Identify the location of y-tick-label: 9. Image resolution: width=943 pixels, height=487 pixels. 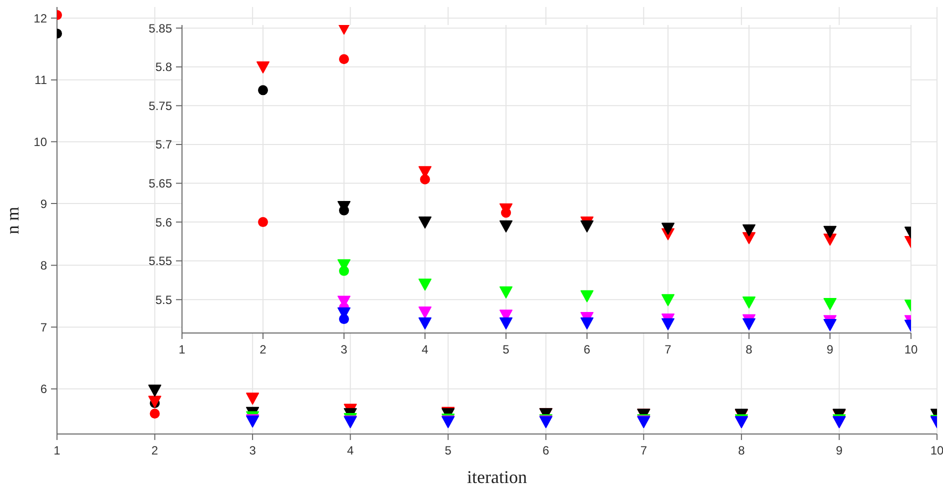
(44, 203).